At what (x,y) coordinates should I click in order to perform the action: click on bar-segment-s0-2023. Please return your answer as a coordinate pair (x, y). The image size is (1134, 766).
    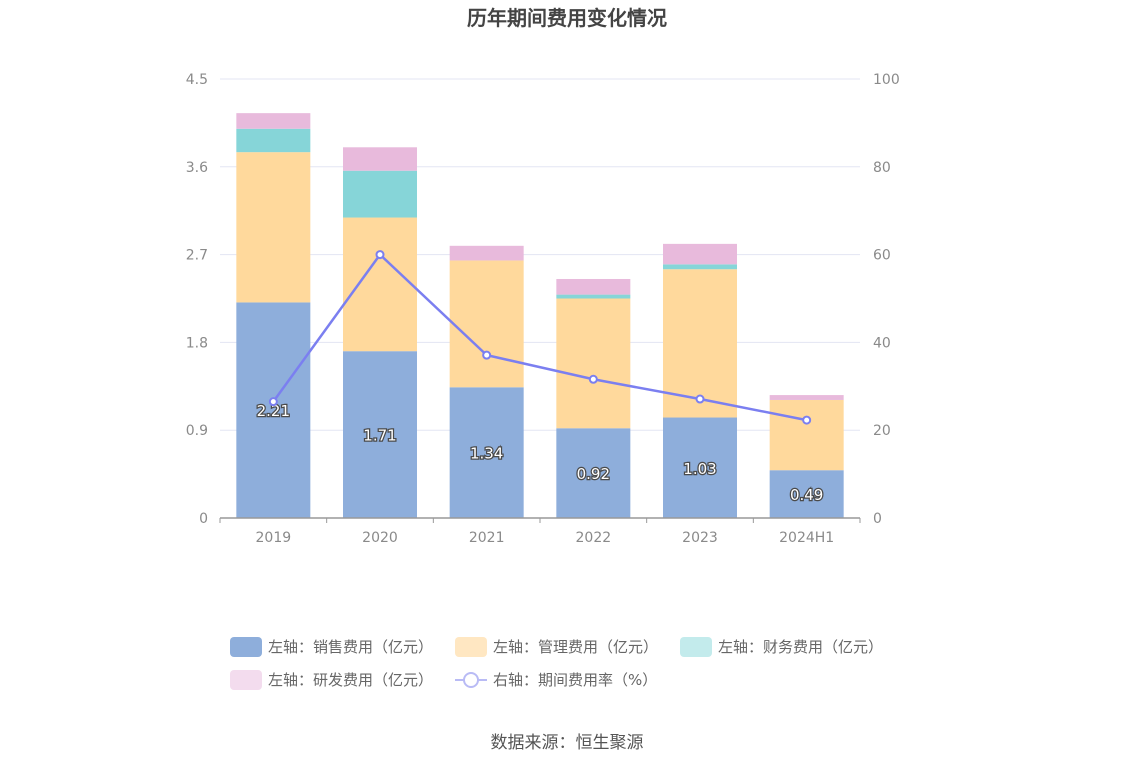
    Looking at the image, I should click on (700, 467).